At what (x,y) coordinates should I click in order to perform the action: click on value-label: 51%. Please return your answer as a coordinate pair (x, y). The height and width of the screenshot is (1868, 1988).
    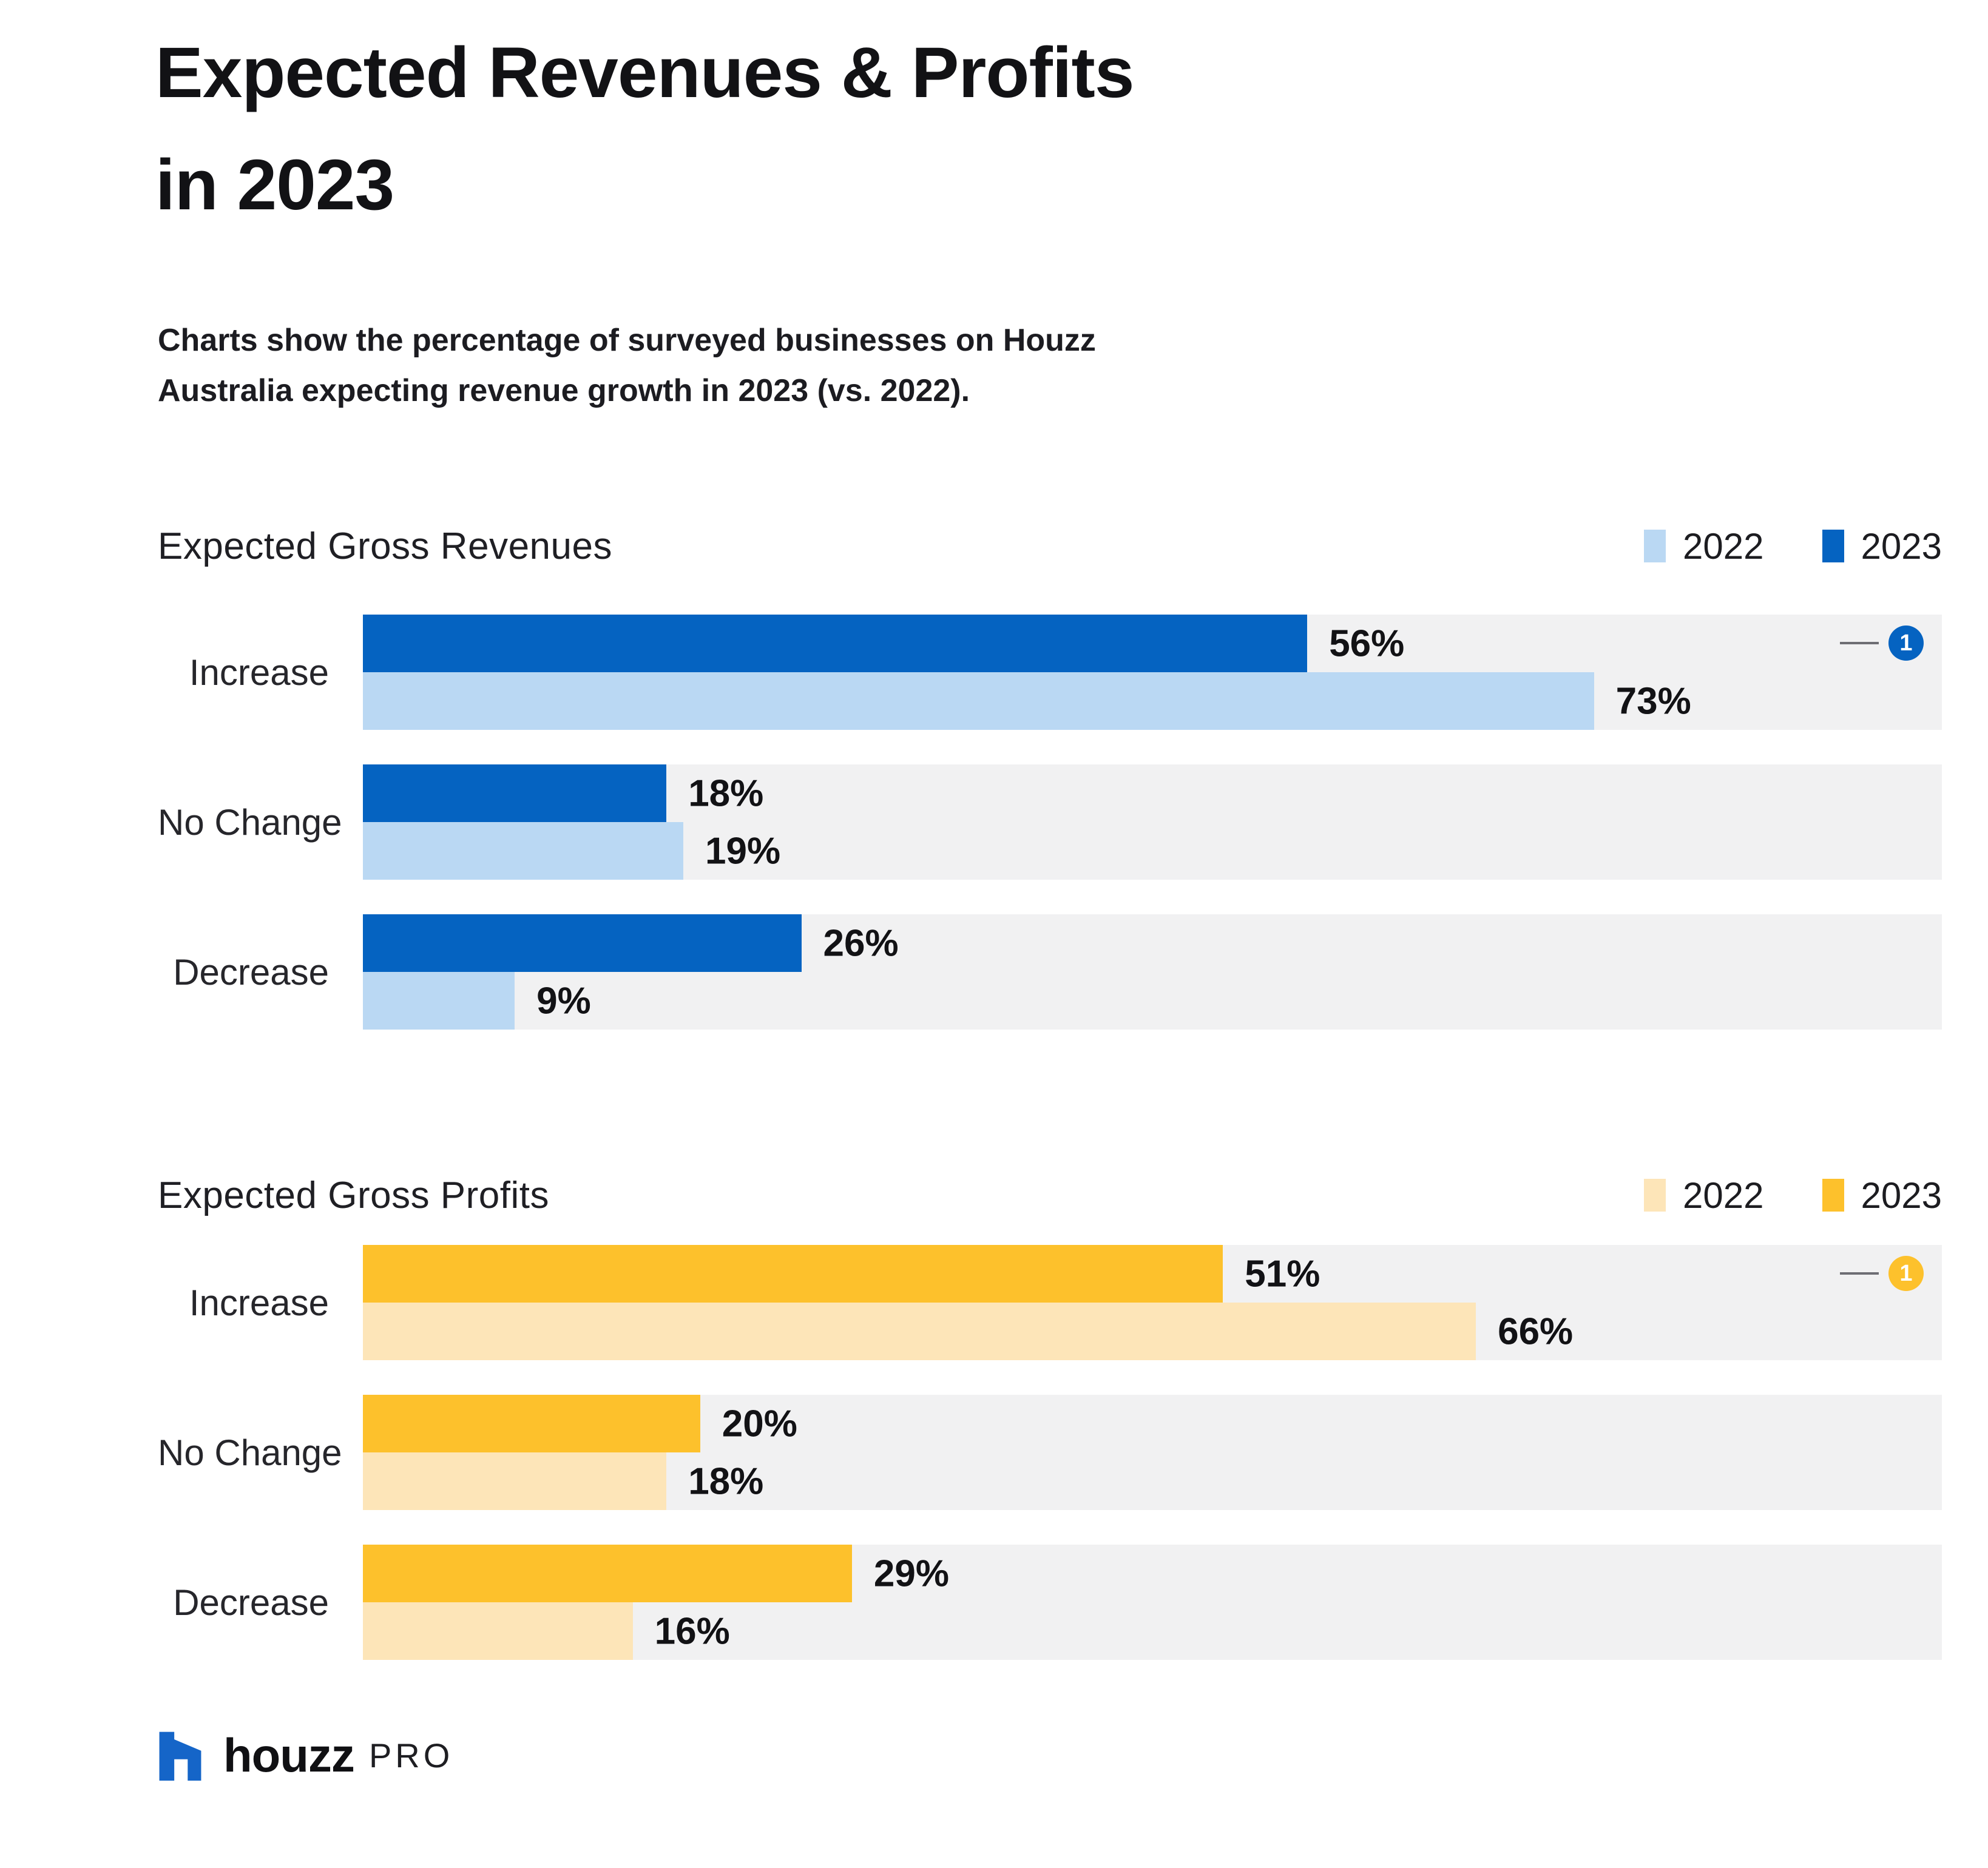
    Looking at the image, I should click on (1282, 1274).